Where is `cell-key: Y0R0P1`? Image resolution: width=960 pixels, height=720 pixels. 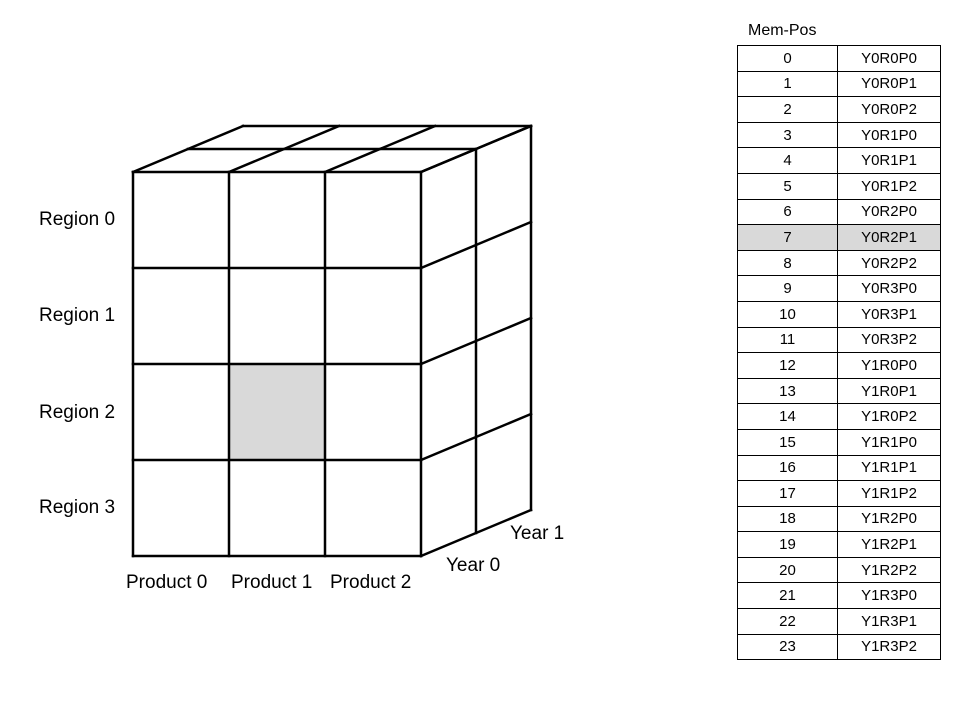 cell-key: Y0R0P1 is located at coordinates (889, 84).